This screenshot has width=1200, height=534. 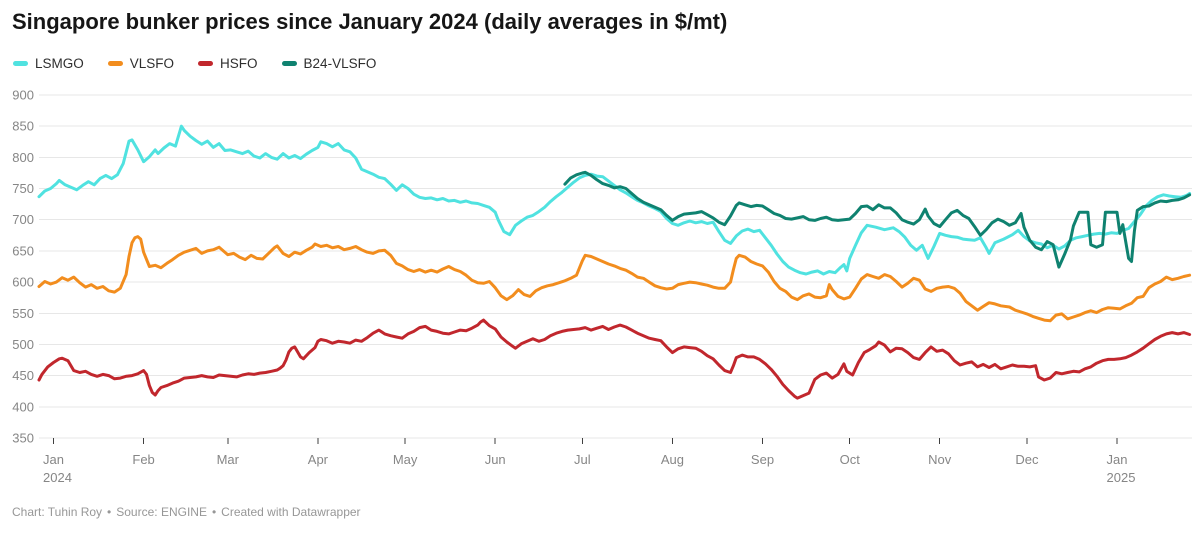 I want to click on x-axis-year-label: 2024, so click(x=57, y=477).